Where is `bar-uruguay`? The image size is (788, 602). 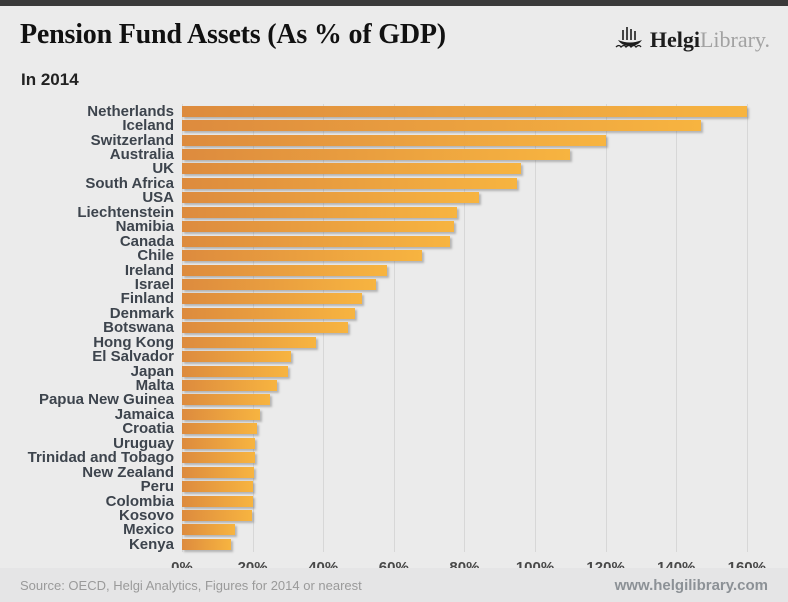
bar-uruguay is located at coordinates (219, 443).